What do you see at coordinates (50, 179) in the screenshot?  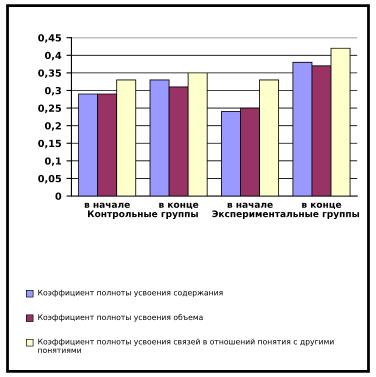 I see `y-tick-label: 0,05` at bounding box center [50, 179].